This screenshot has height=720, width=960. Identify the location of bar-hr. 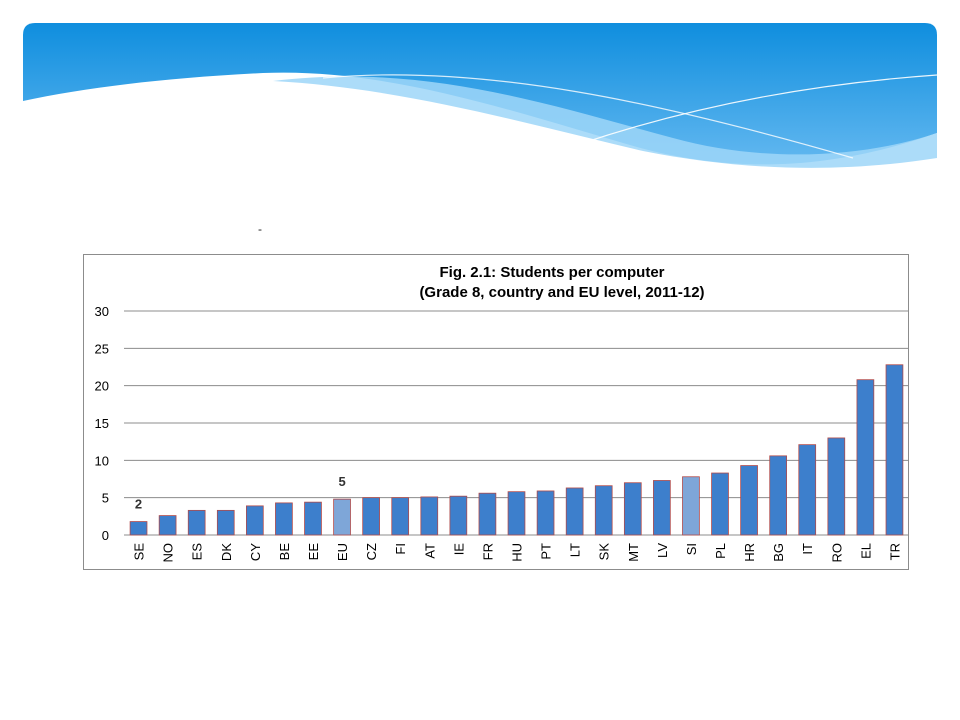
(749, 500).